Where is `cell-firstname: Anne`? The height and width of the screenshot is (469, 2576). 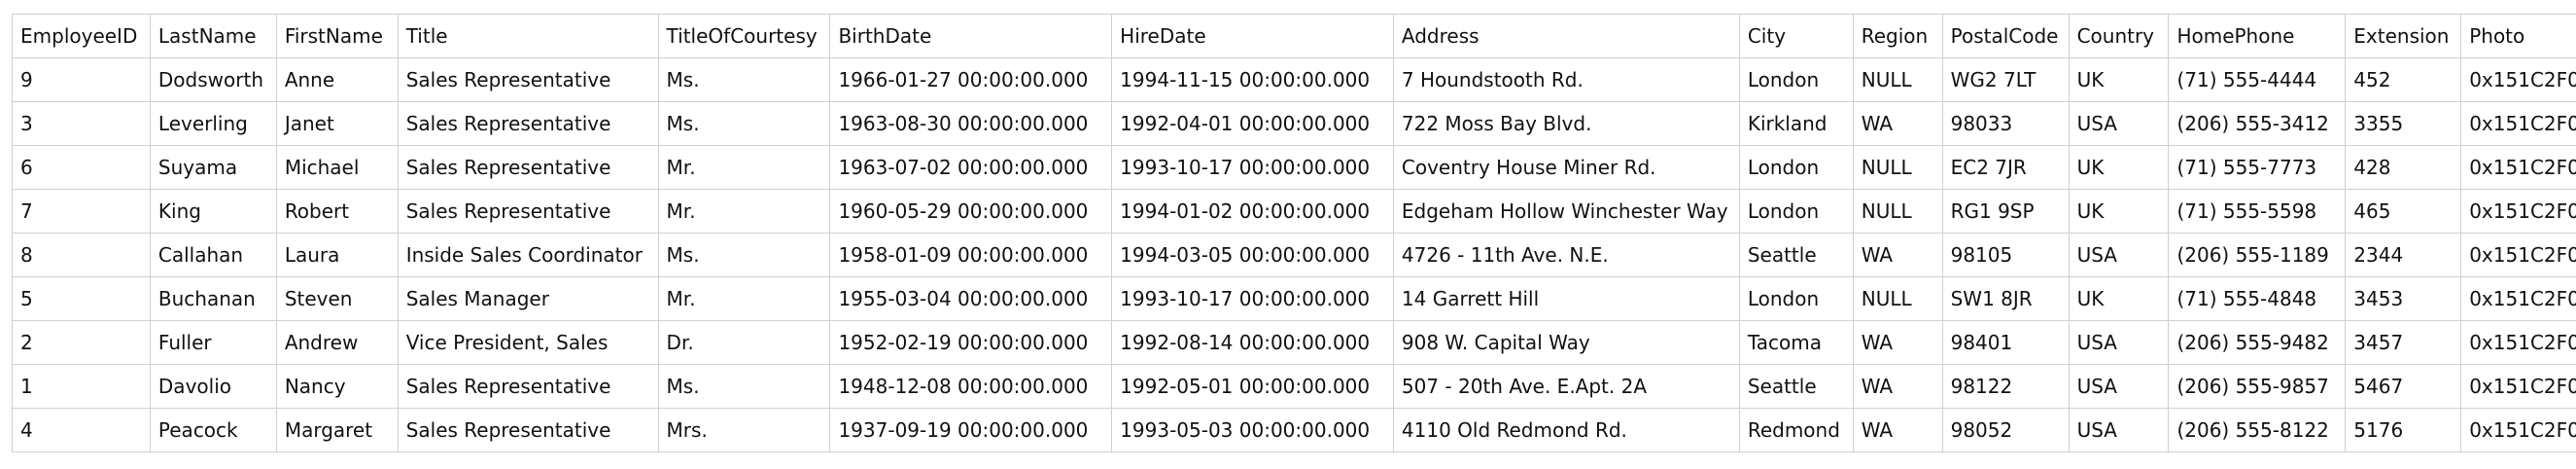 cell-firstname: Anne is located at coordinates (337, 79).